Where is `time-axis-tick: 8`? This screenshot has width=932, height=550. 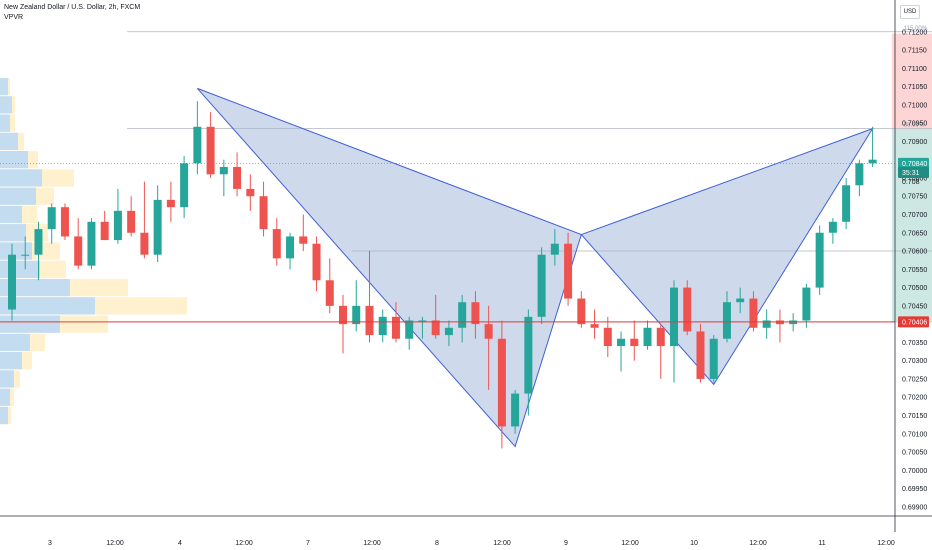
time-axis-tick: 8 is located at coordinates (437, 543).